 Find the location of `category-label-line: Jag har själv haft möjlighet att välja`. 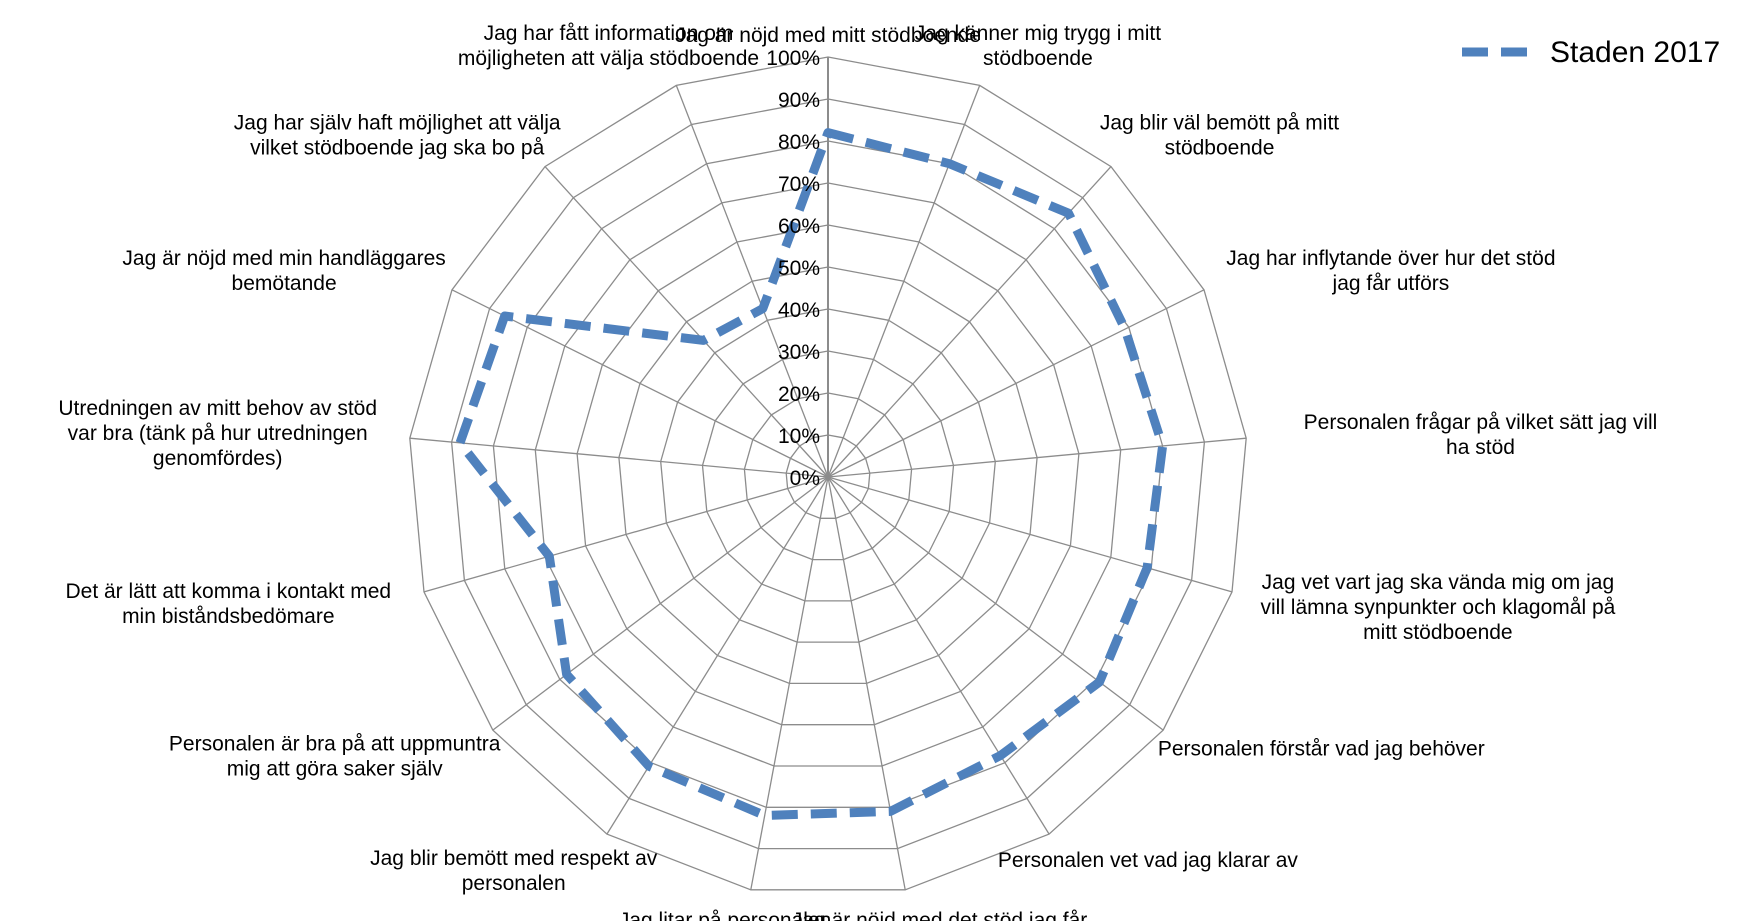

category-label-line: Jag har själv haft möjlighet att välja is located at coordinates (397, 122).